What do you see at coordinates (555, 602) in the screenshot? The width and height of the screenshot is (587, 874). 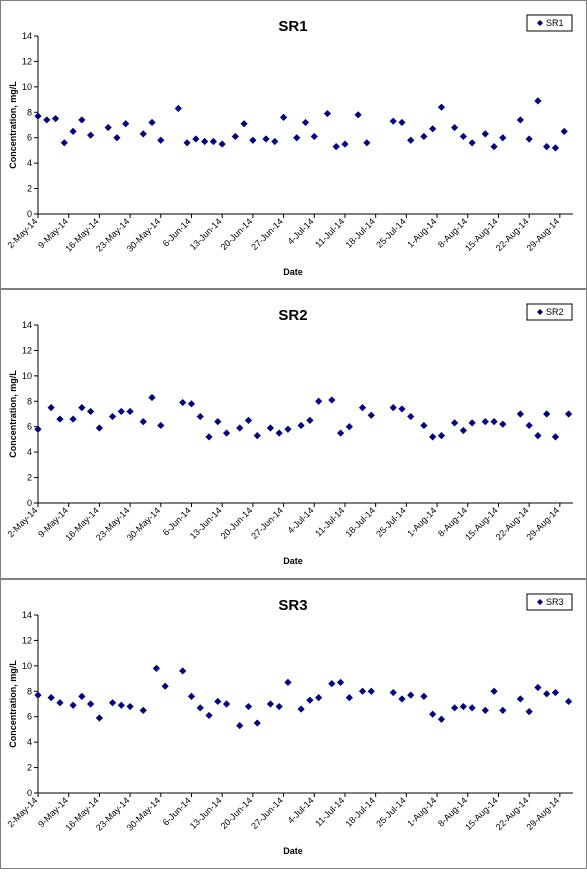 I see `legend-label: SR3` at bounding box center [555, 602].